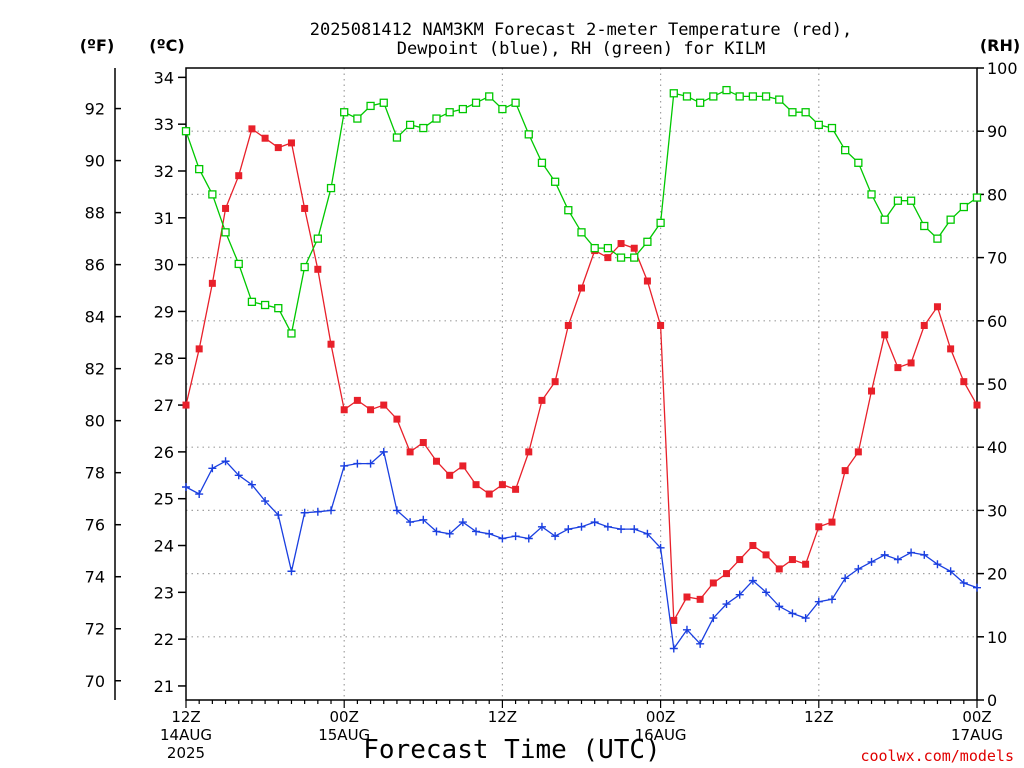 The image size is (1024, 768). Describe the element at coordinates (164, 77) in the screenshot. I see `celsius-tick-label: 34` at that location.